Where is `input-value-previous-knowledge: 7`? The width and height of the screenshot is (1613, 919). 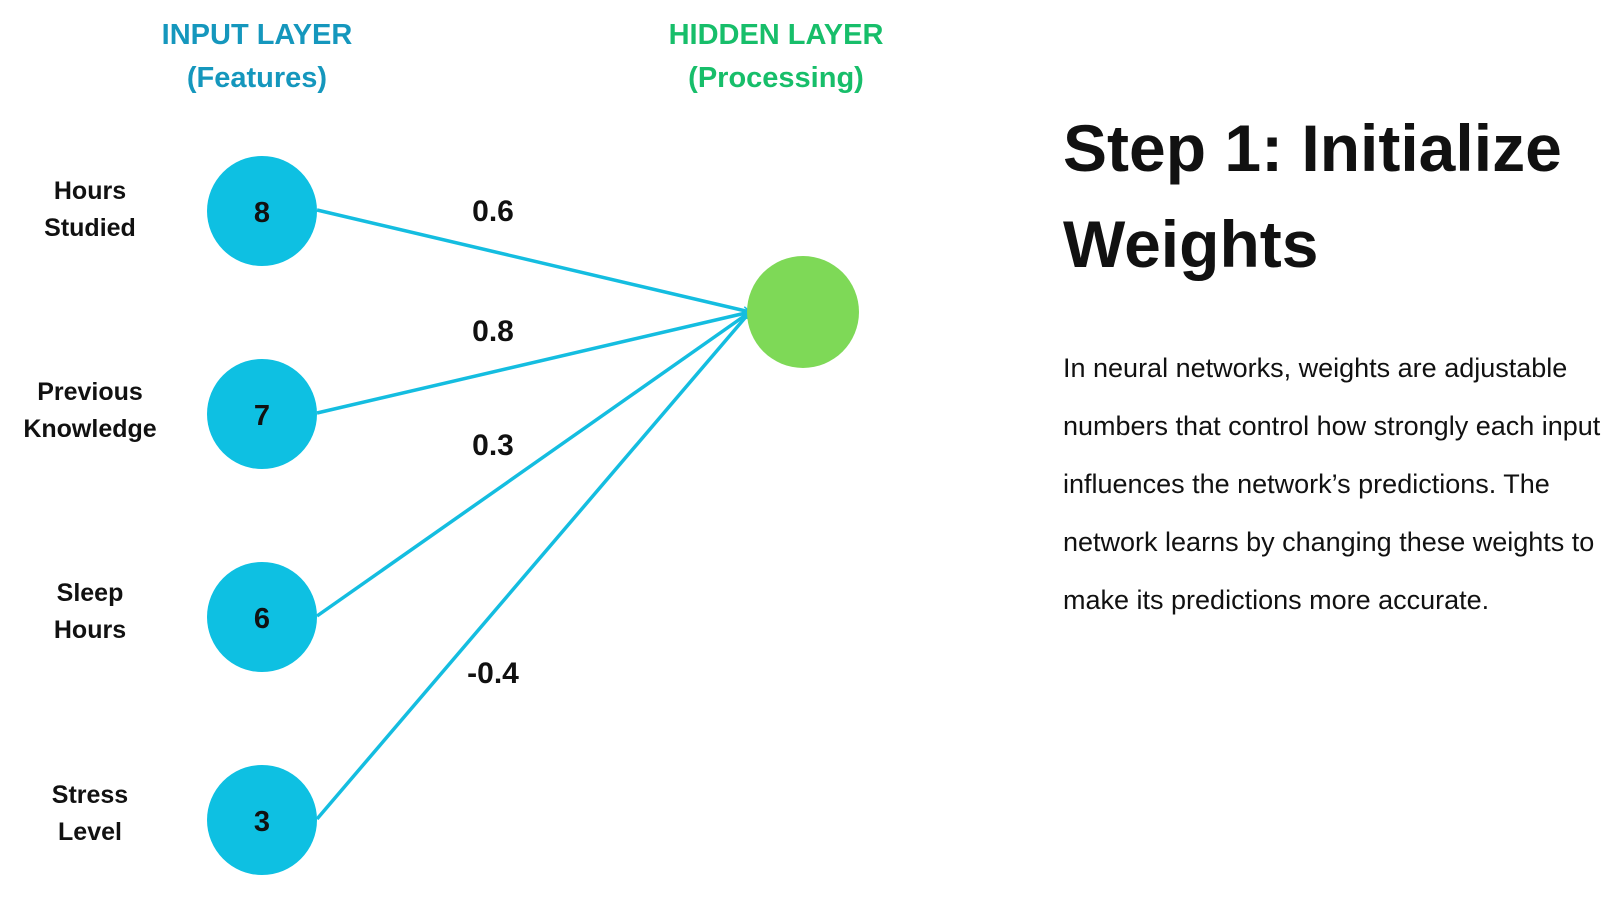
input-value-previous-knowledge: 7 is located at coordinates (262, 416).